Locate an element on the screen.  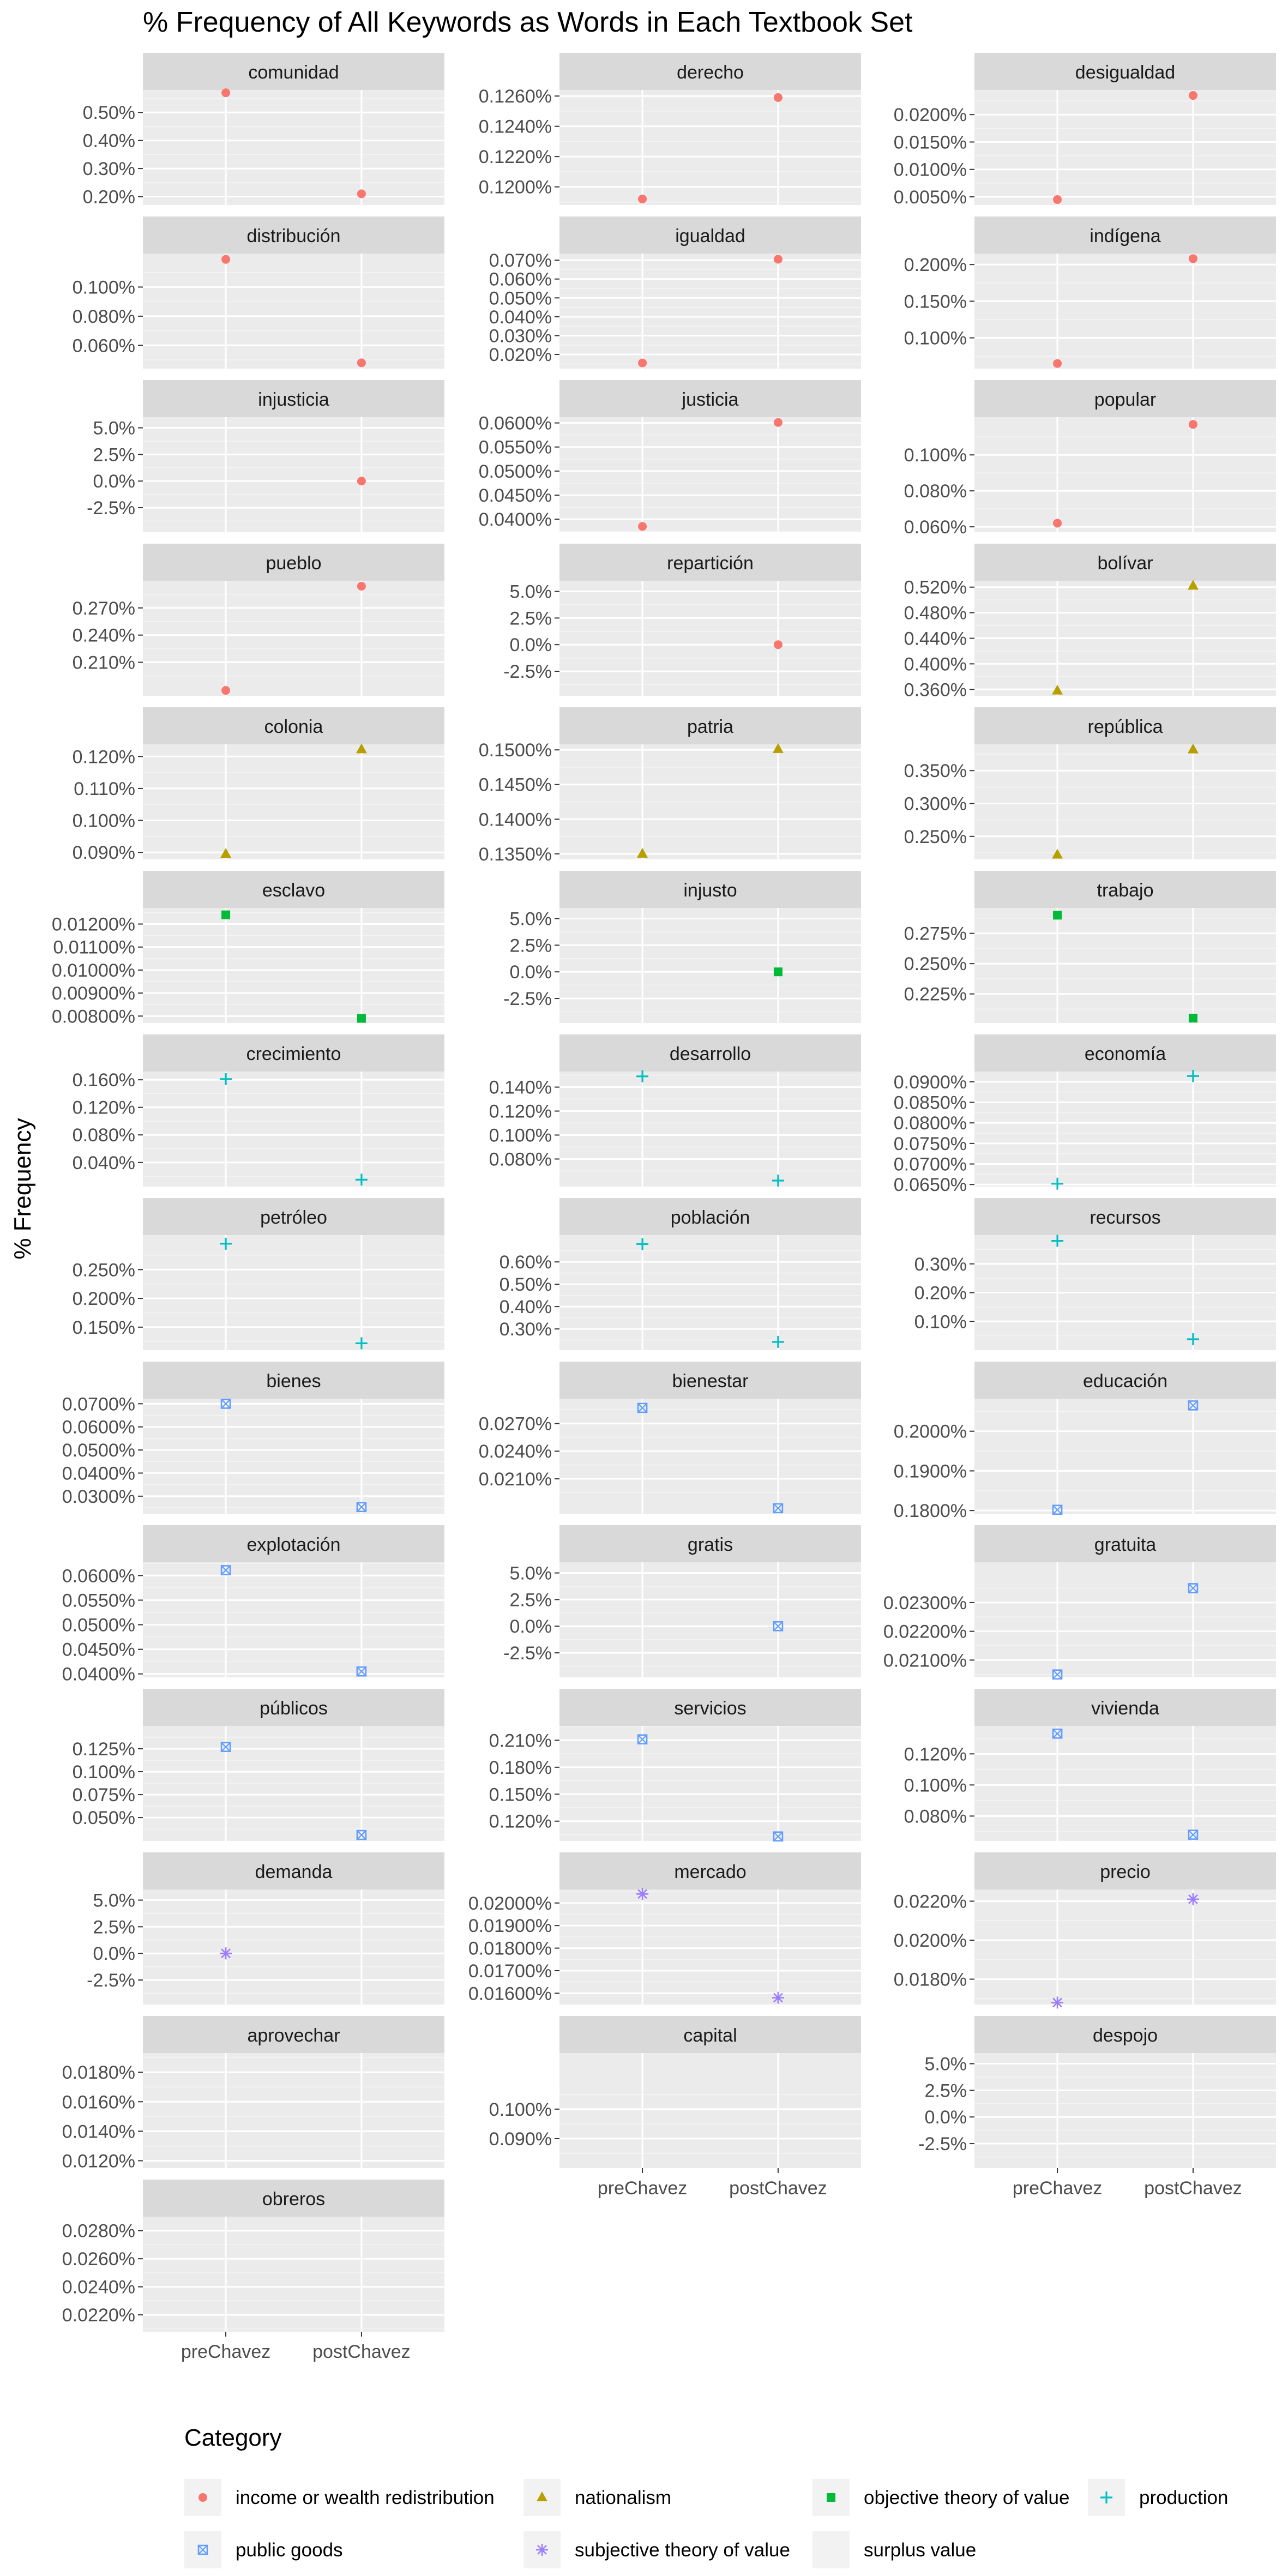
y-tick-label: 0.125% is located at coordinates (104, 1749).